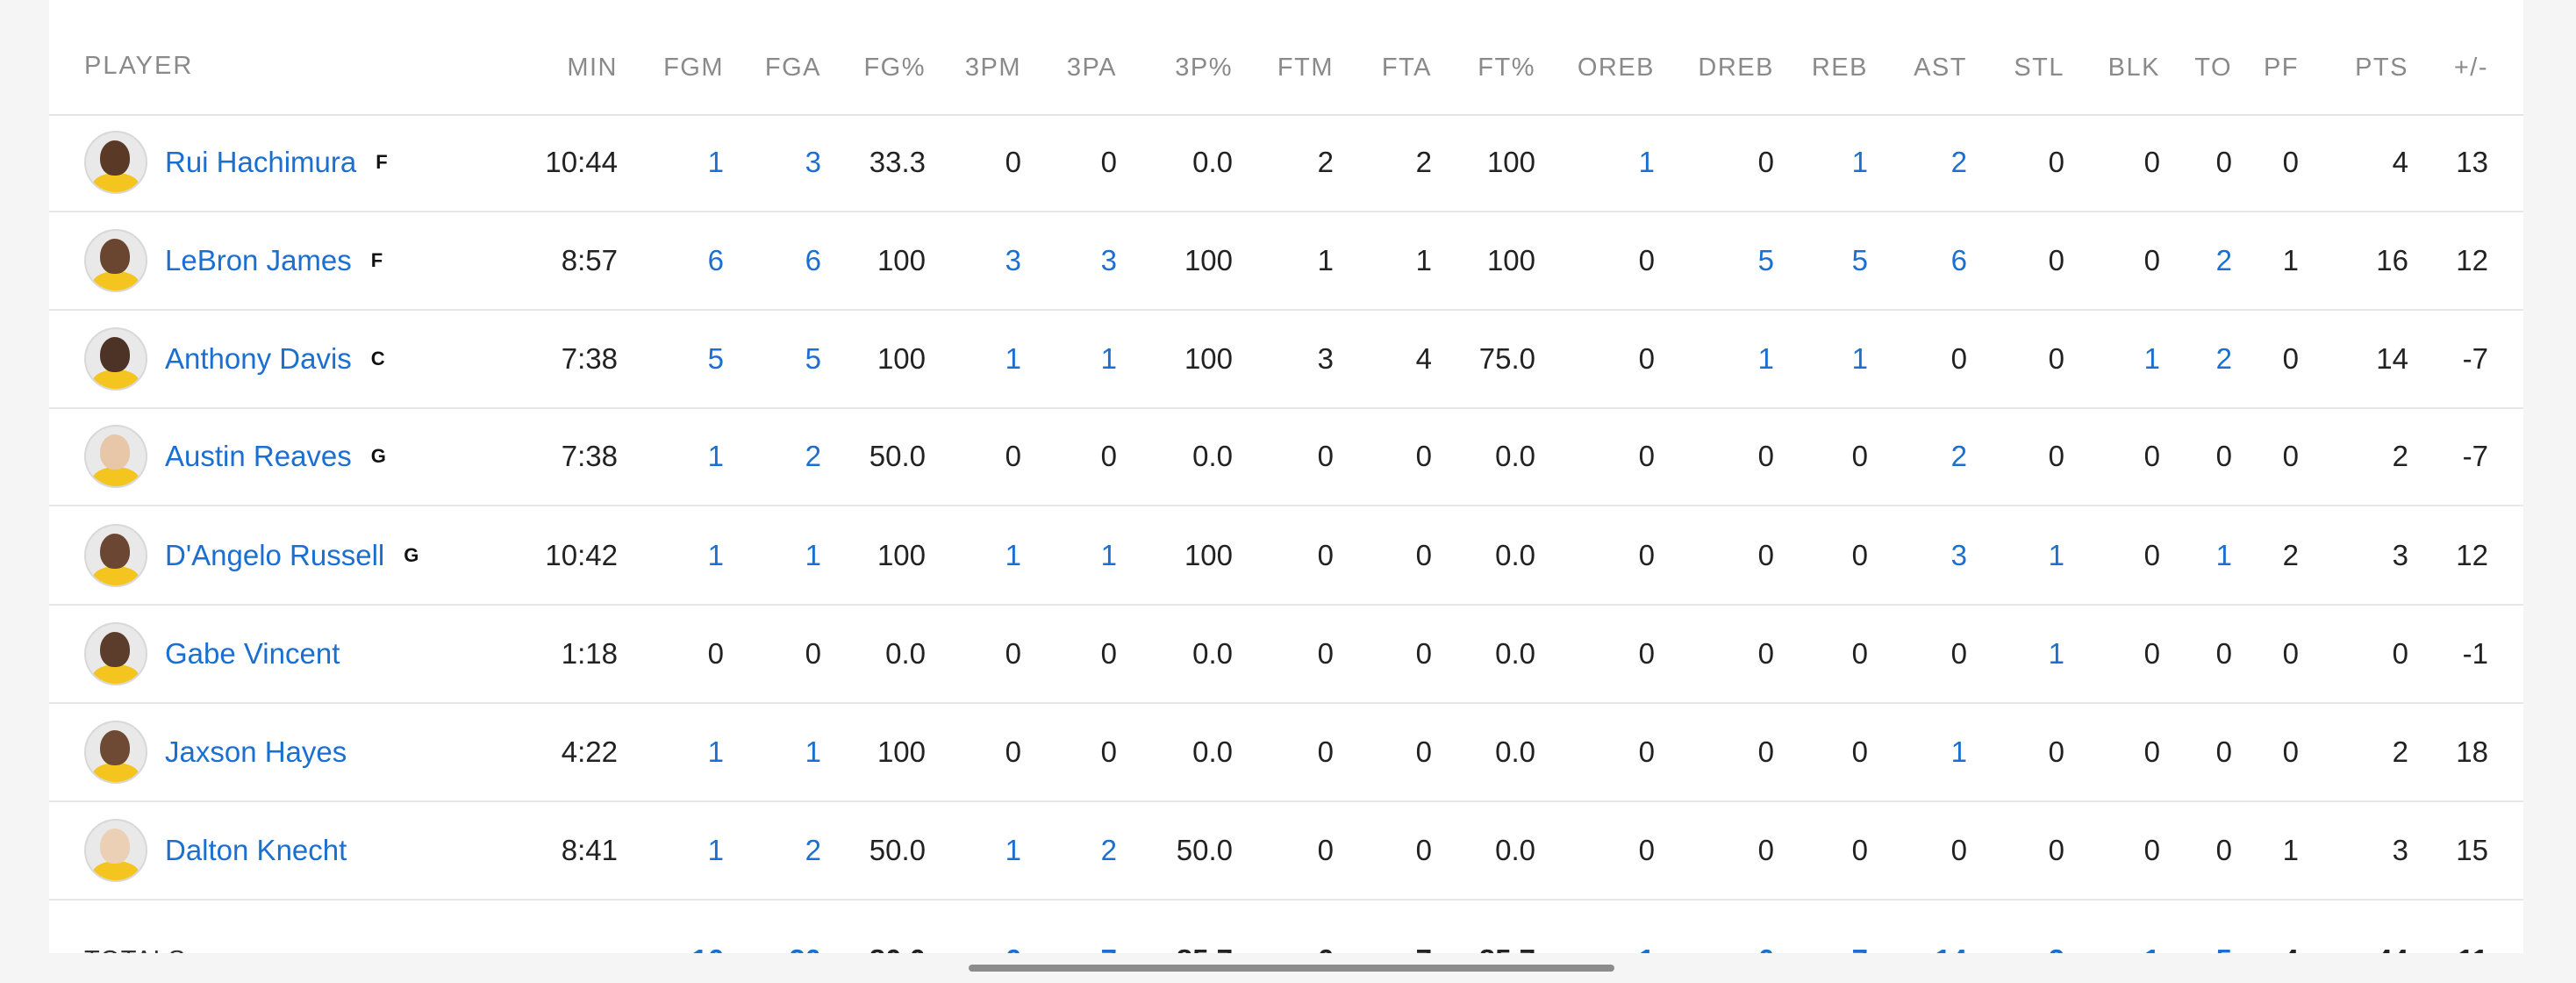  Describe the element at coordinates (1204, 850) in the screenshot. I see `stat-3p-pct: 50.0` at that location.